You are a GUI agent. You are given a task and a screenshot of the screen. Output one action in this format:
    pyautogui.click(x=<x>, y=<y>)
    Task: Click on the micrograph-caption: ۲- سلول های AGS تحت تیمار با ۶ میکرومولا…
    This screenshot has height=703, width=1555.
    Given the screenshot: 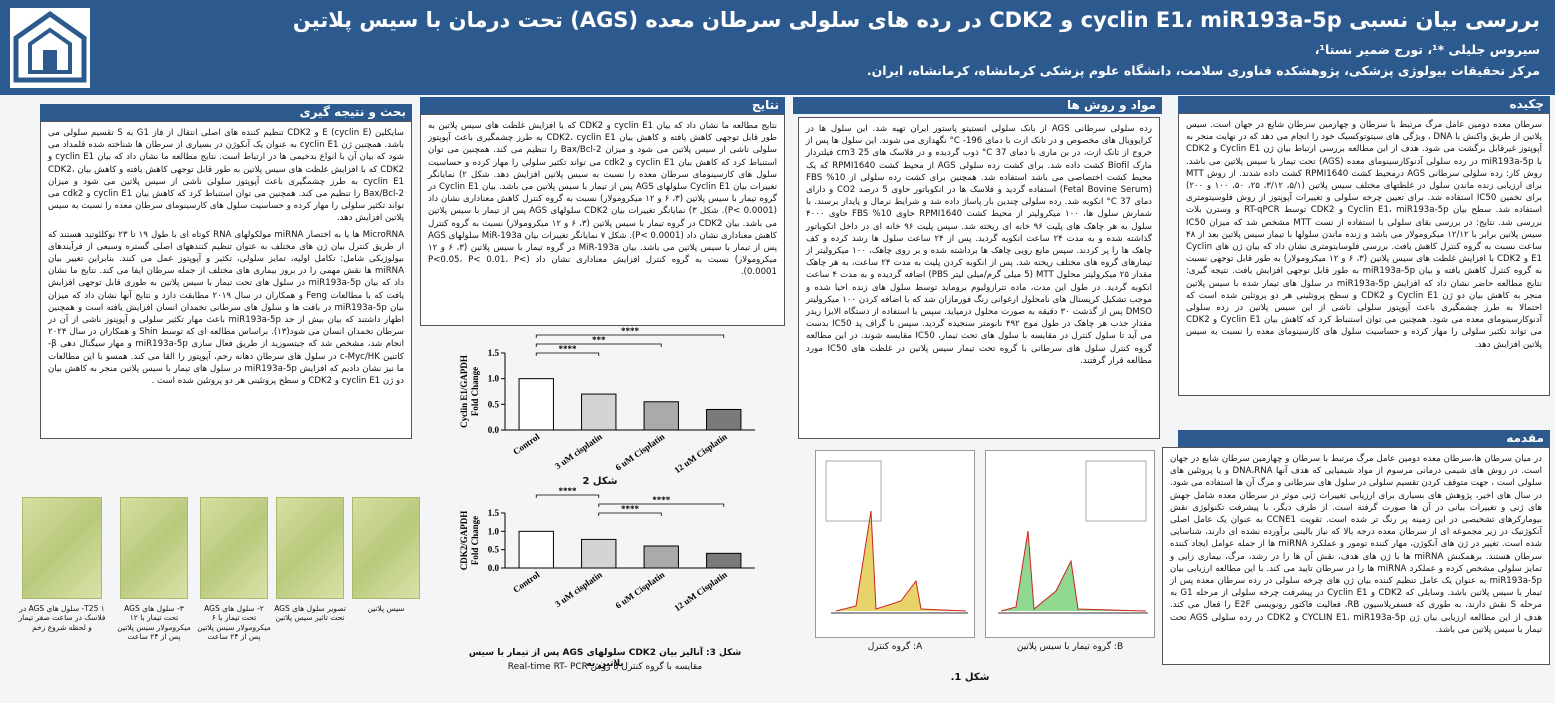 What is the action you would take?
    pyautogui.click(x=234, y=623)
    